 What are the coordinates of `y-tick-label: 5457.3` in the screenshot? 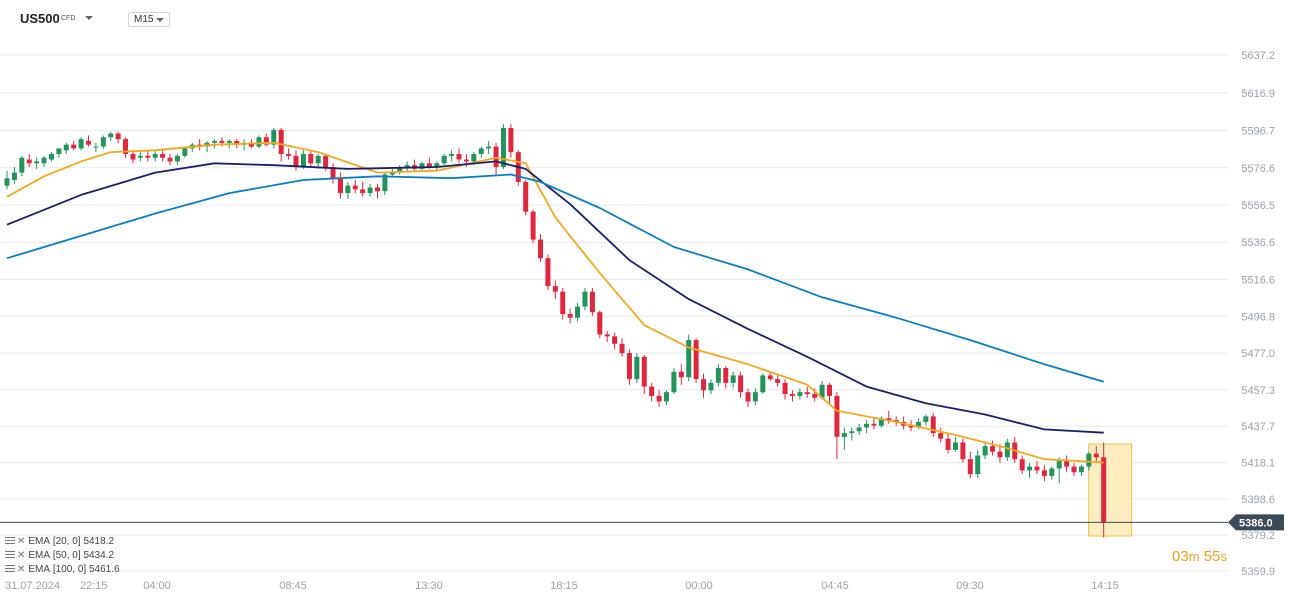 It's located at (1258, 391).